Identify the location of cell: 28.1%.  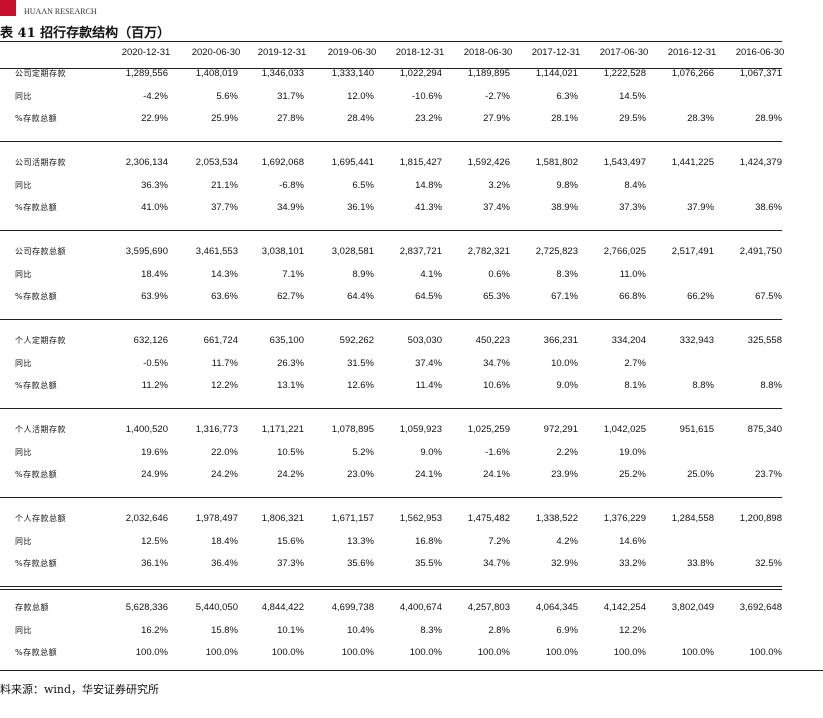
(564, 118).